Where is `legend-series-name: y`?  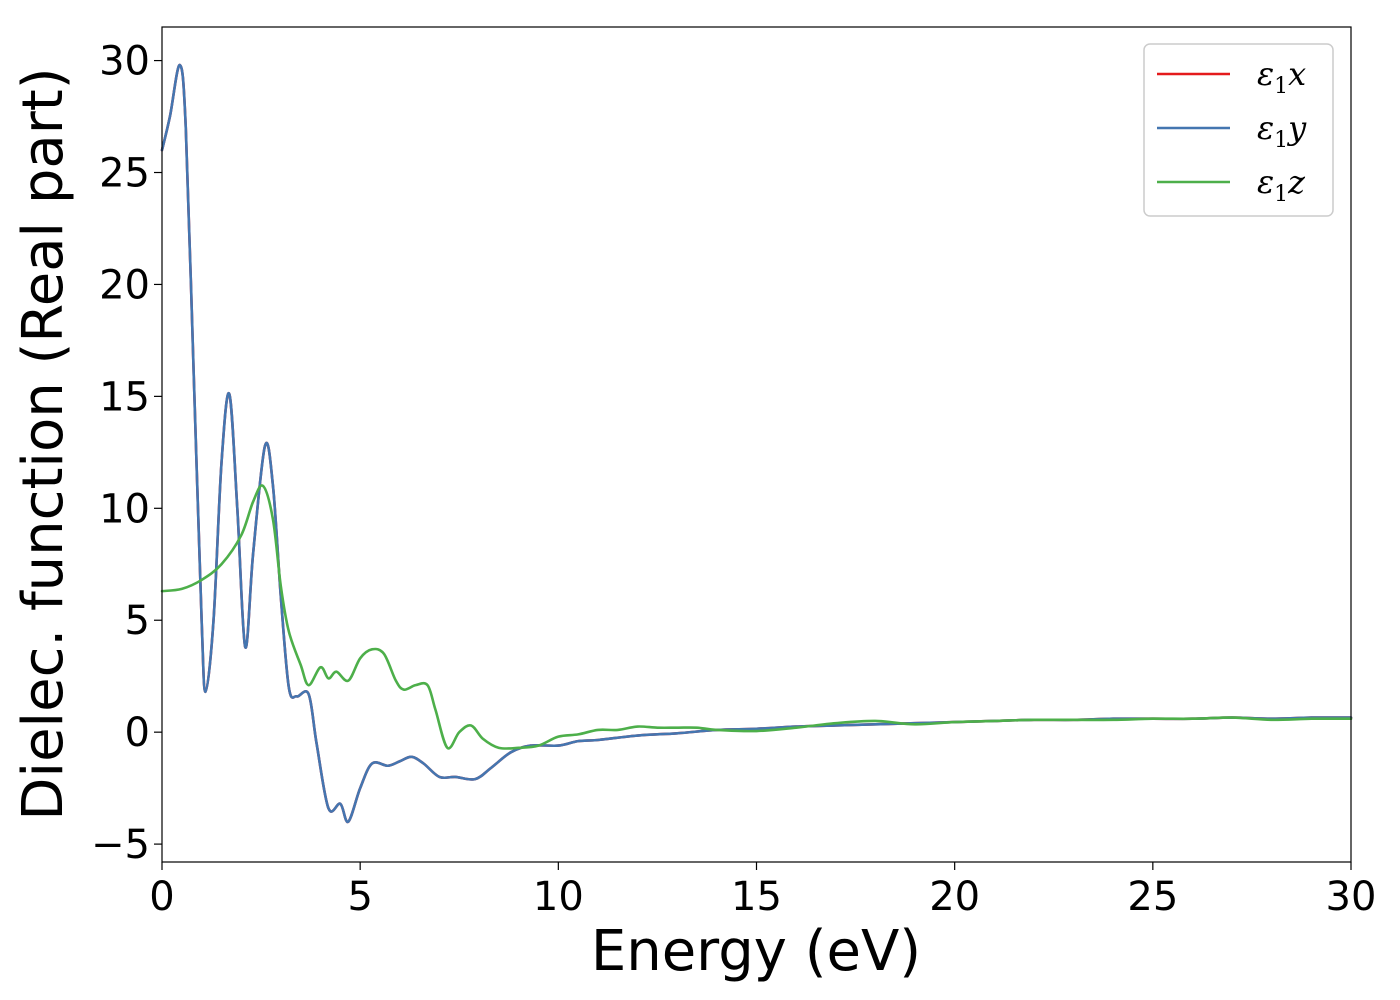 legend-series-name: y is located at coordinates (1296, 128).